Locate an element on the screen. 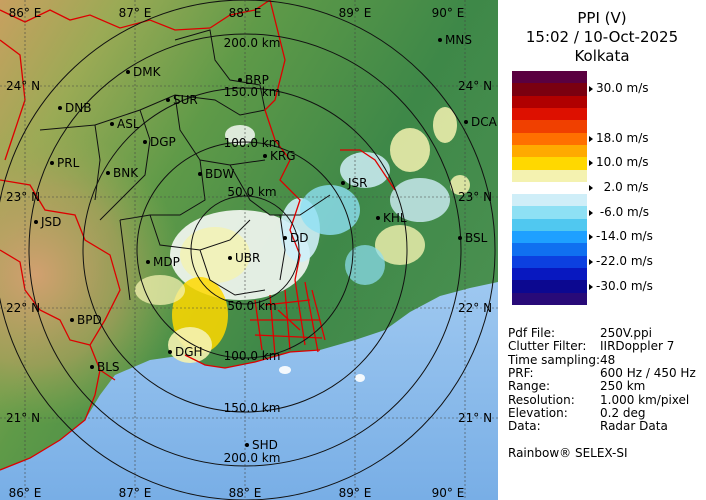 The image size is (706, 500). station-label: MDP is located at coordinates (166, 262).